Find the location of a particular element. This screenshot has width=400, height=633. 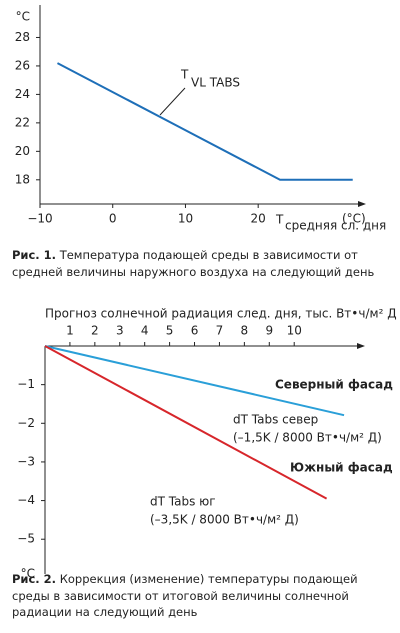

y-tick-label: 20 is located at coordinates (22, 151).